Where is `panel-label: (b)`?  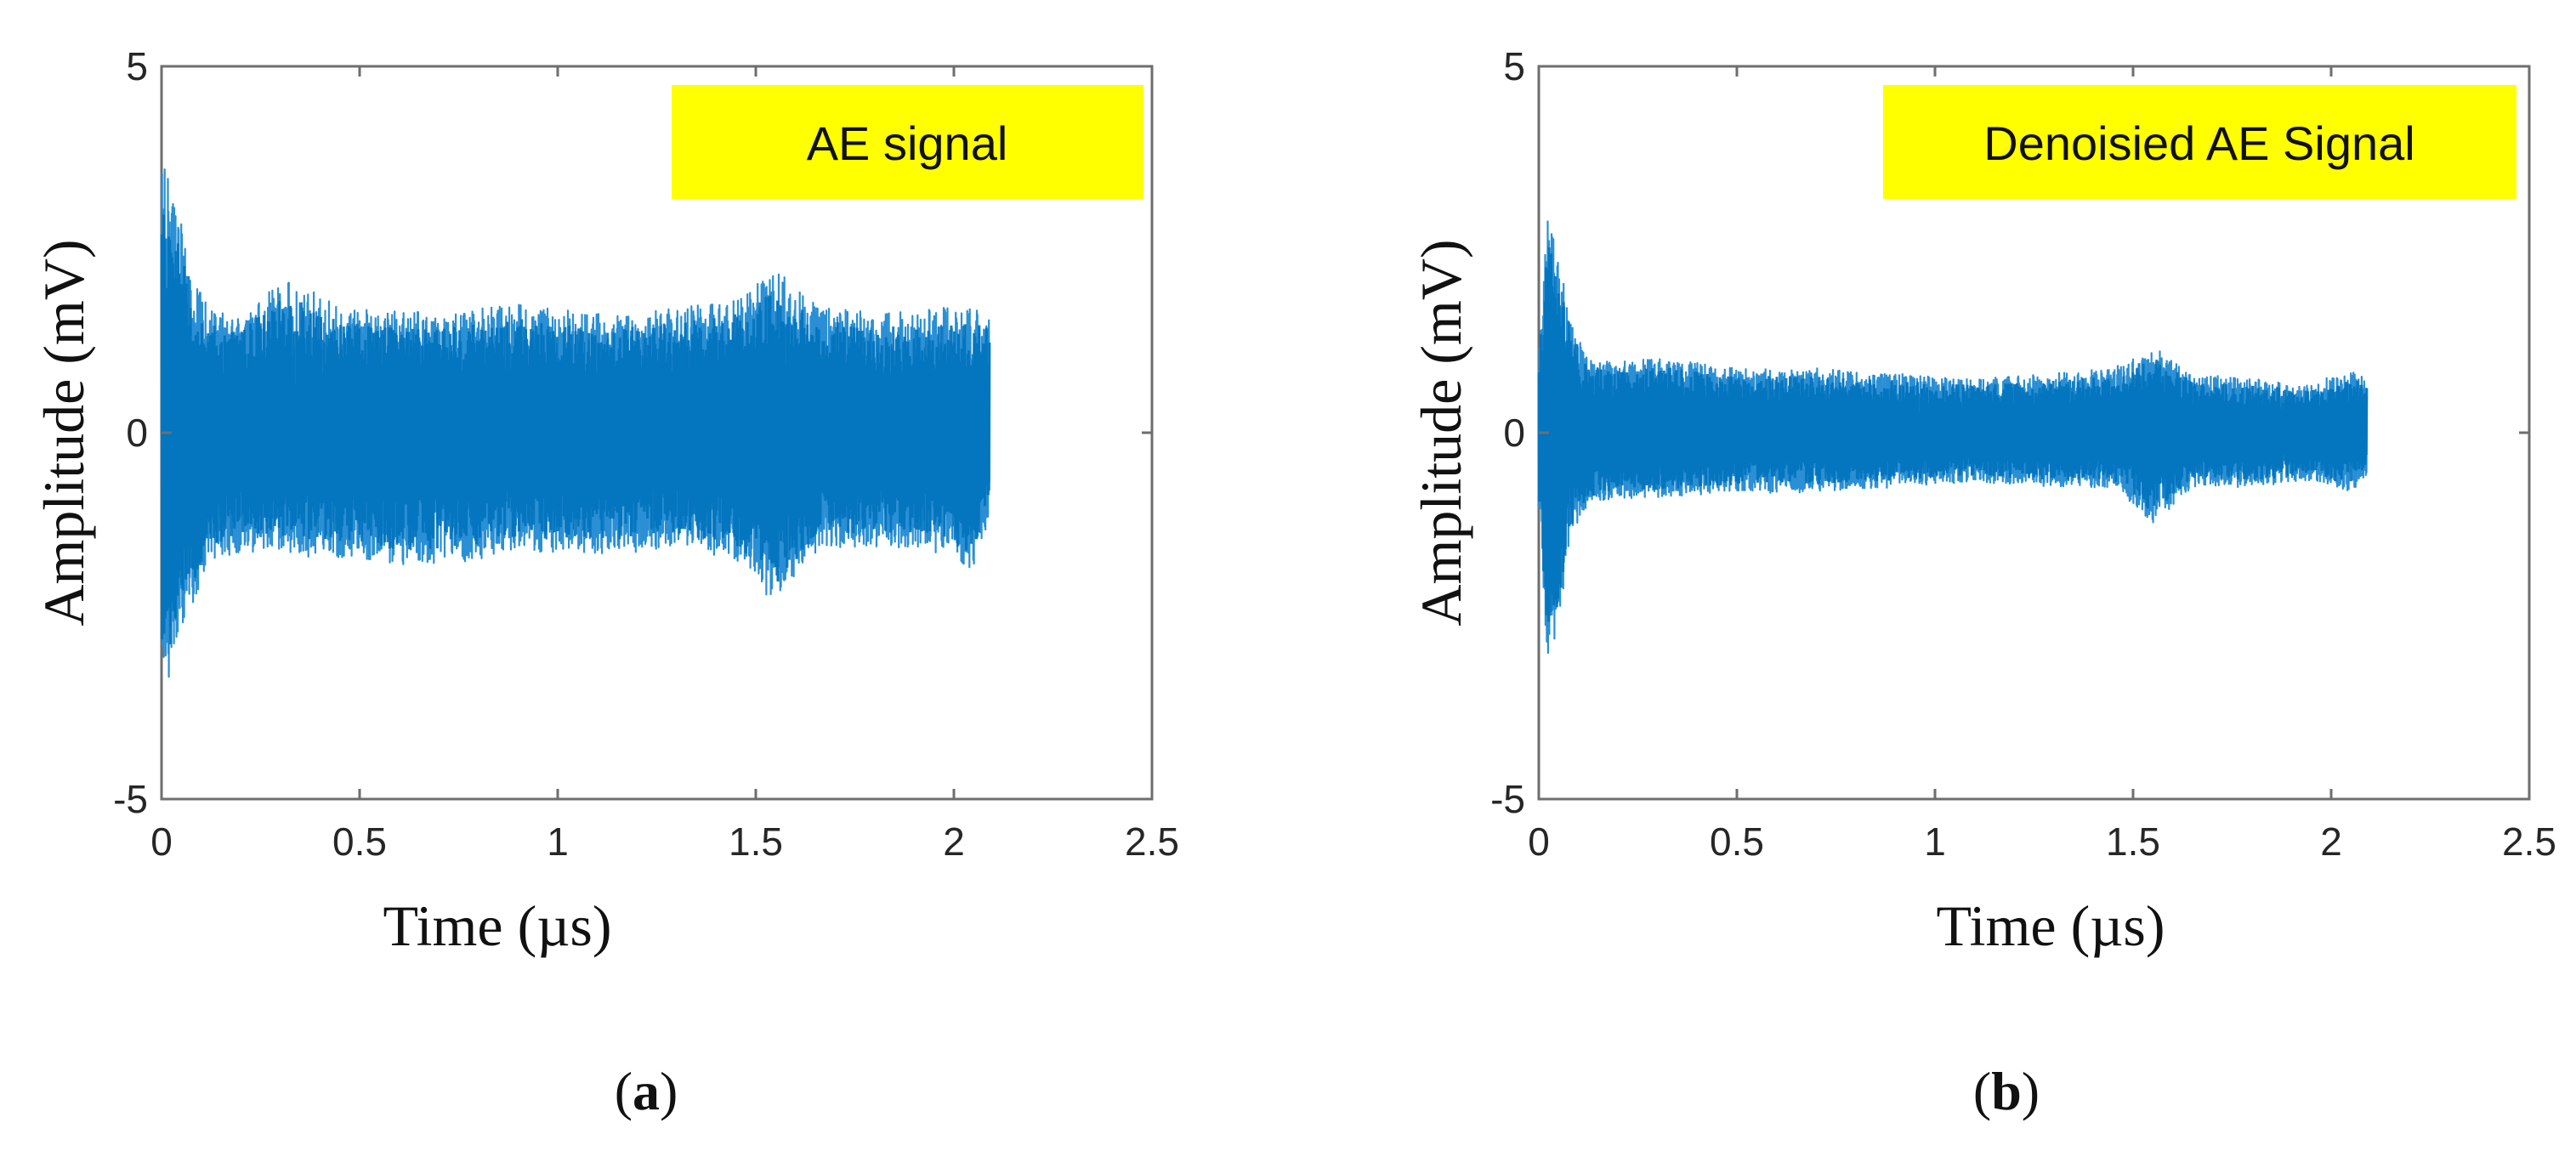
panel-label: (b) is located at coordinates (2007, 1091).